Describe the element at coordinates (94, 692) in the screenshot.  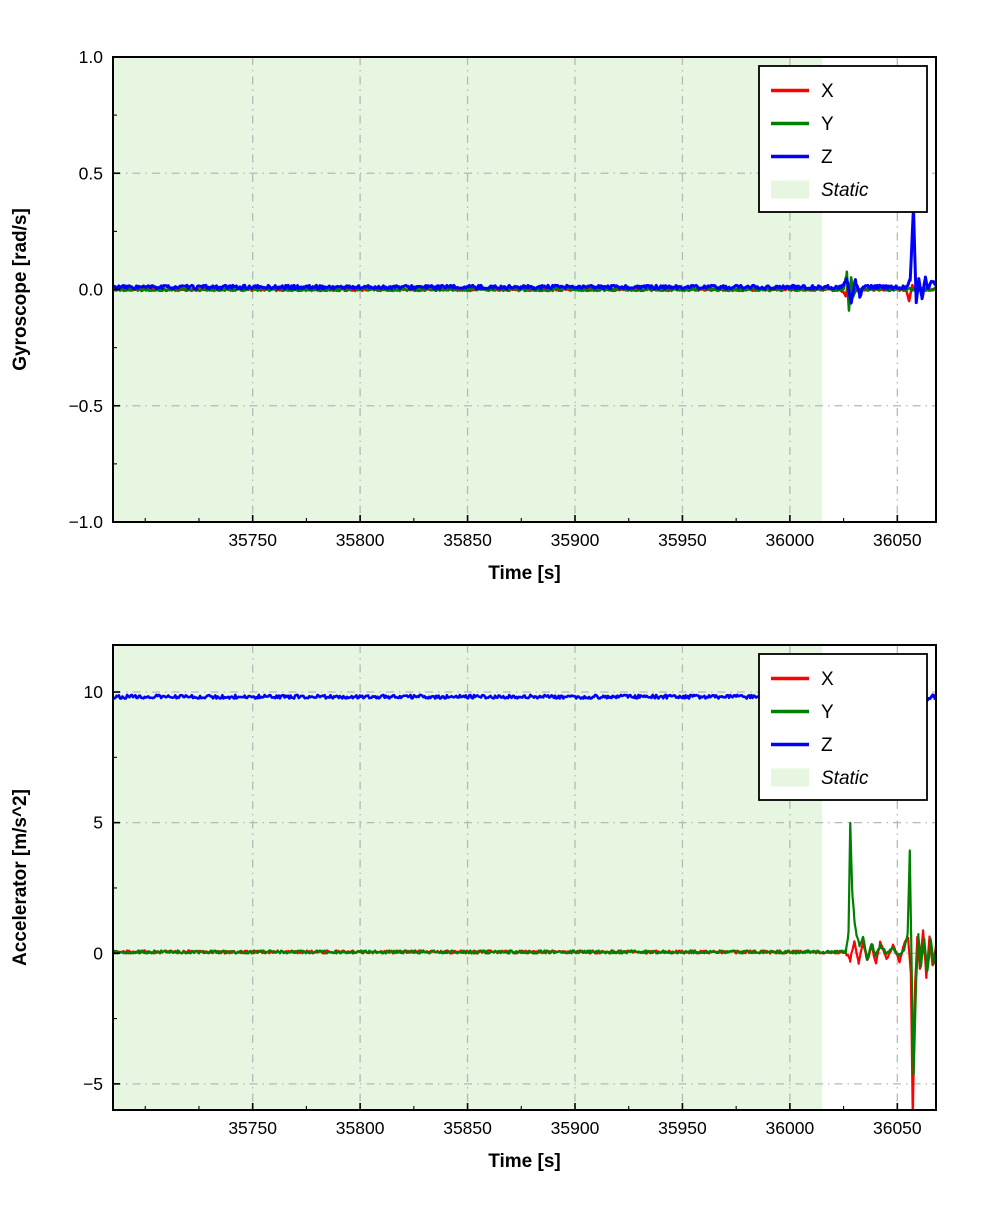
I see `y-tick-label: 10` at that location.